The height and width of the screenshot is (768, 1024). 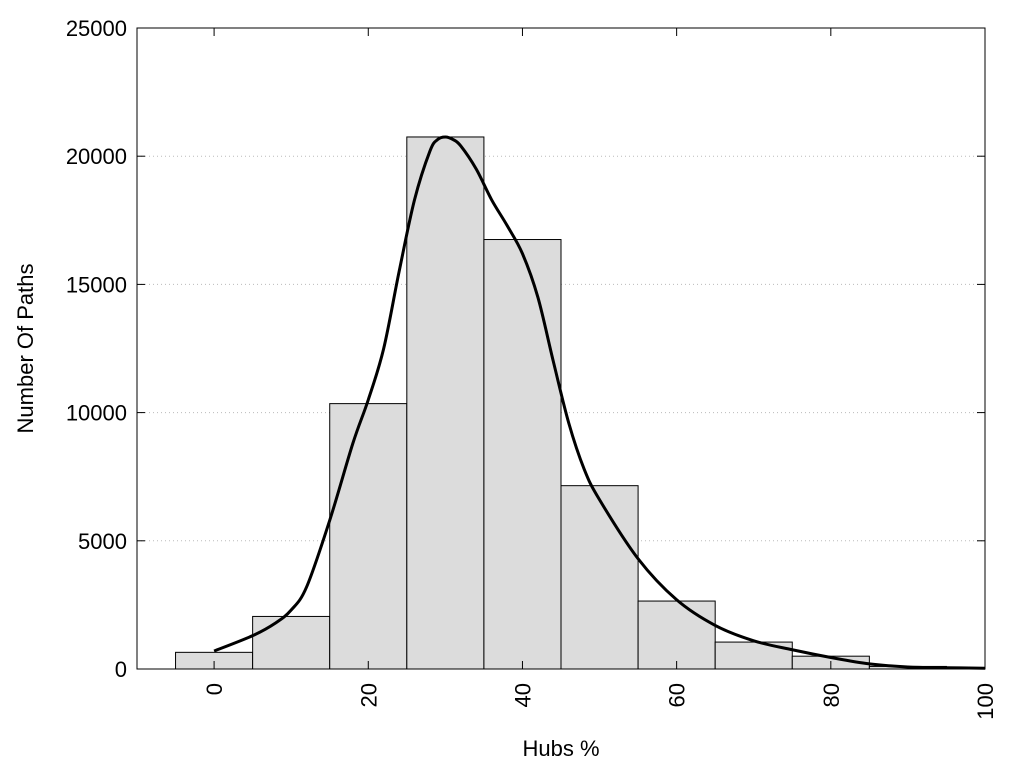 I want to click on x-tick-label: 40, so click(x=522, y=695).